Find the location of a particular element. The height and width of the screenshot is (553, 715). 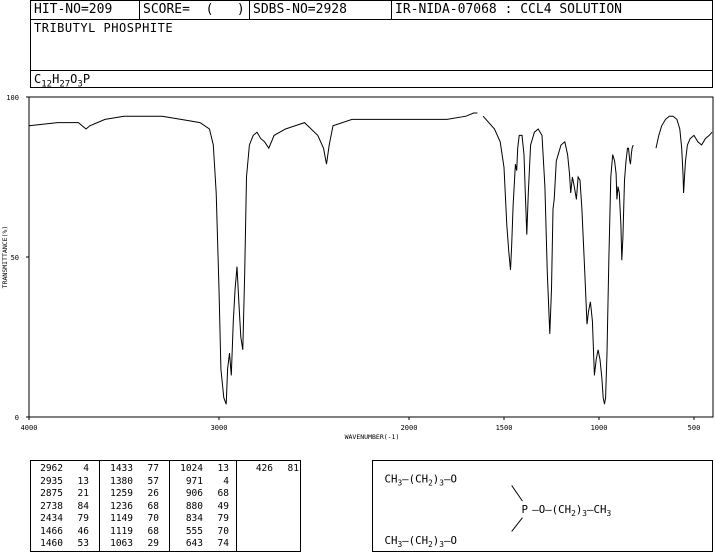

peak-row: 880 49 is located at coordinates (202, 507).